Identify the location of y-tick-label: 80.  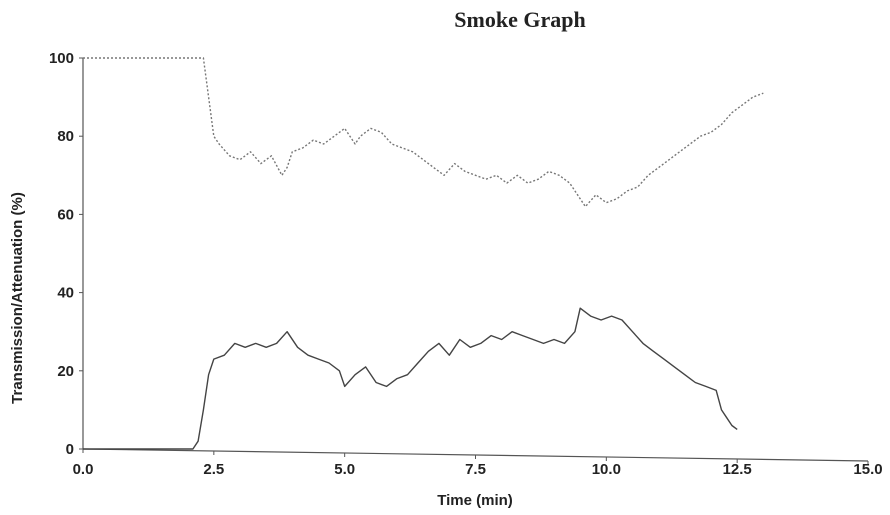
(65, 136).